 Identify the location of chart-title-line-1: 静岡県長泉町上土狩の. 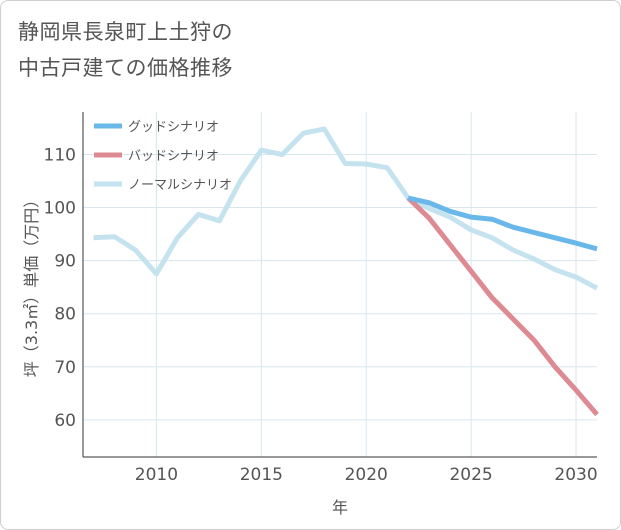
(125, 32).